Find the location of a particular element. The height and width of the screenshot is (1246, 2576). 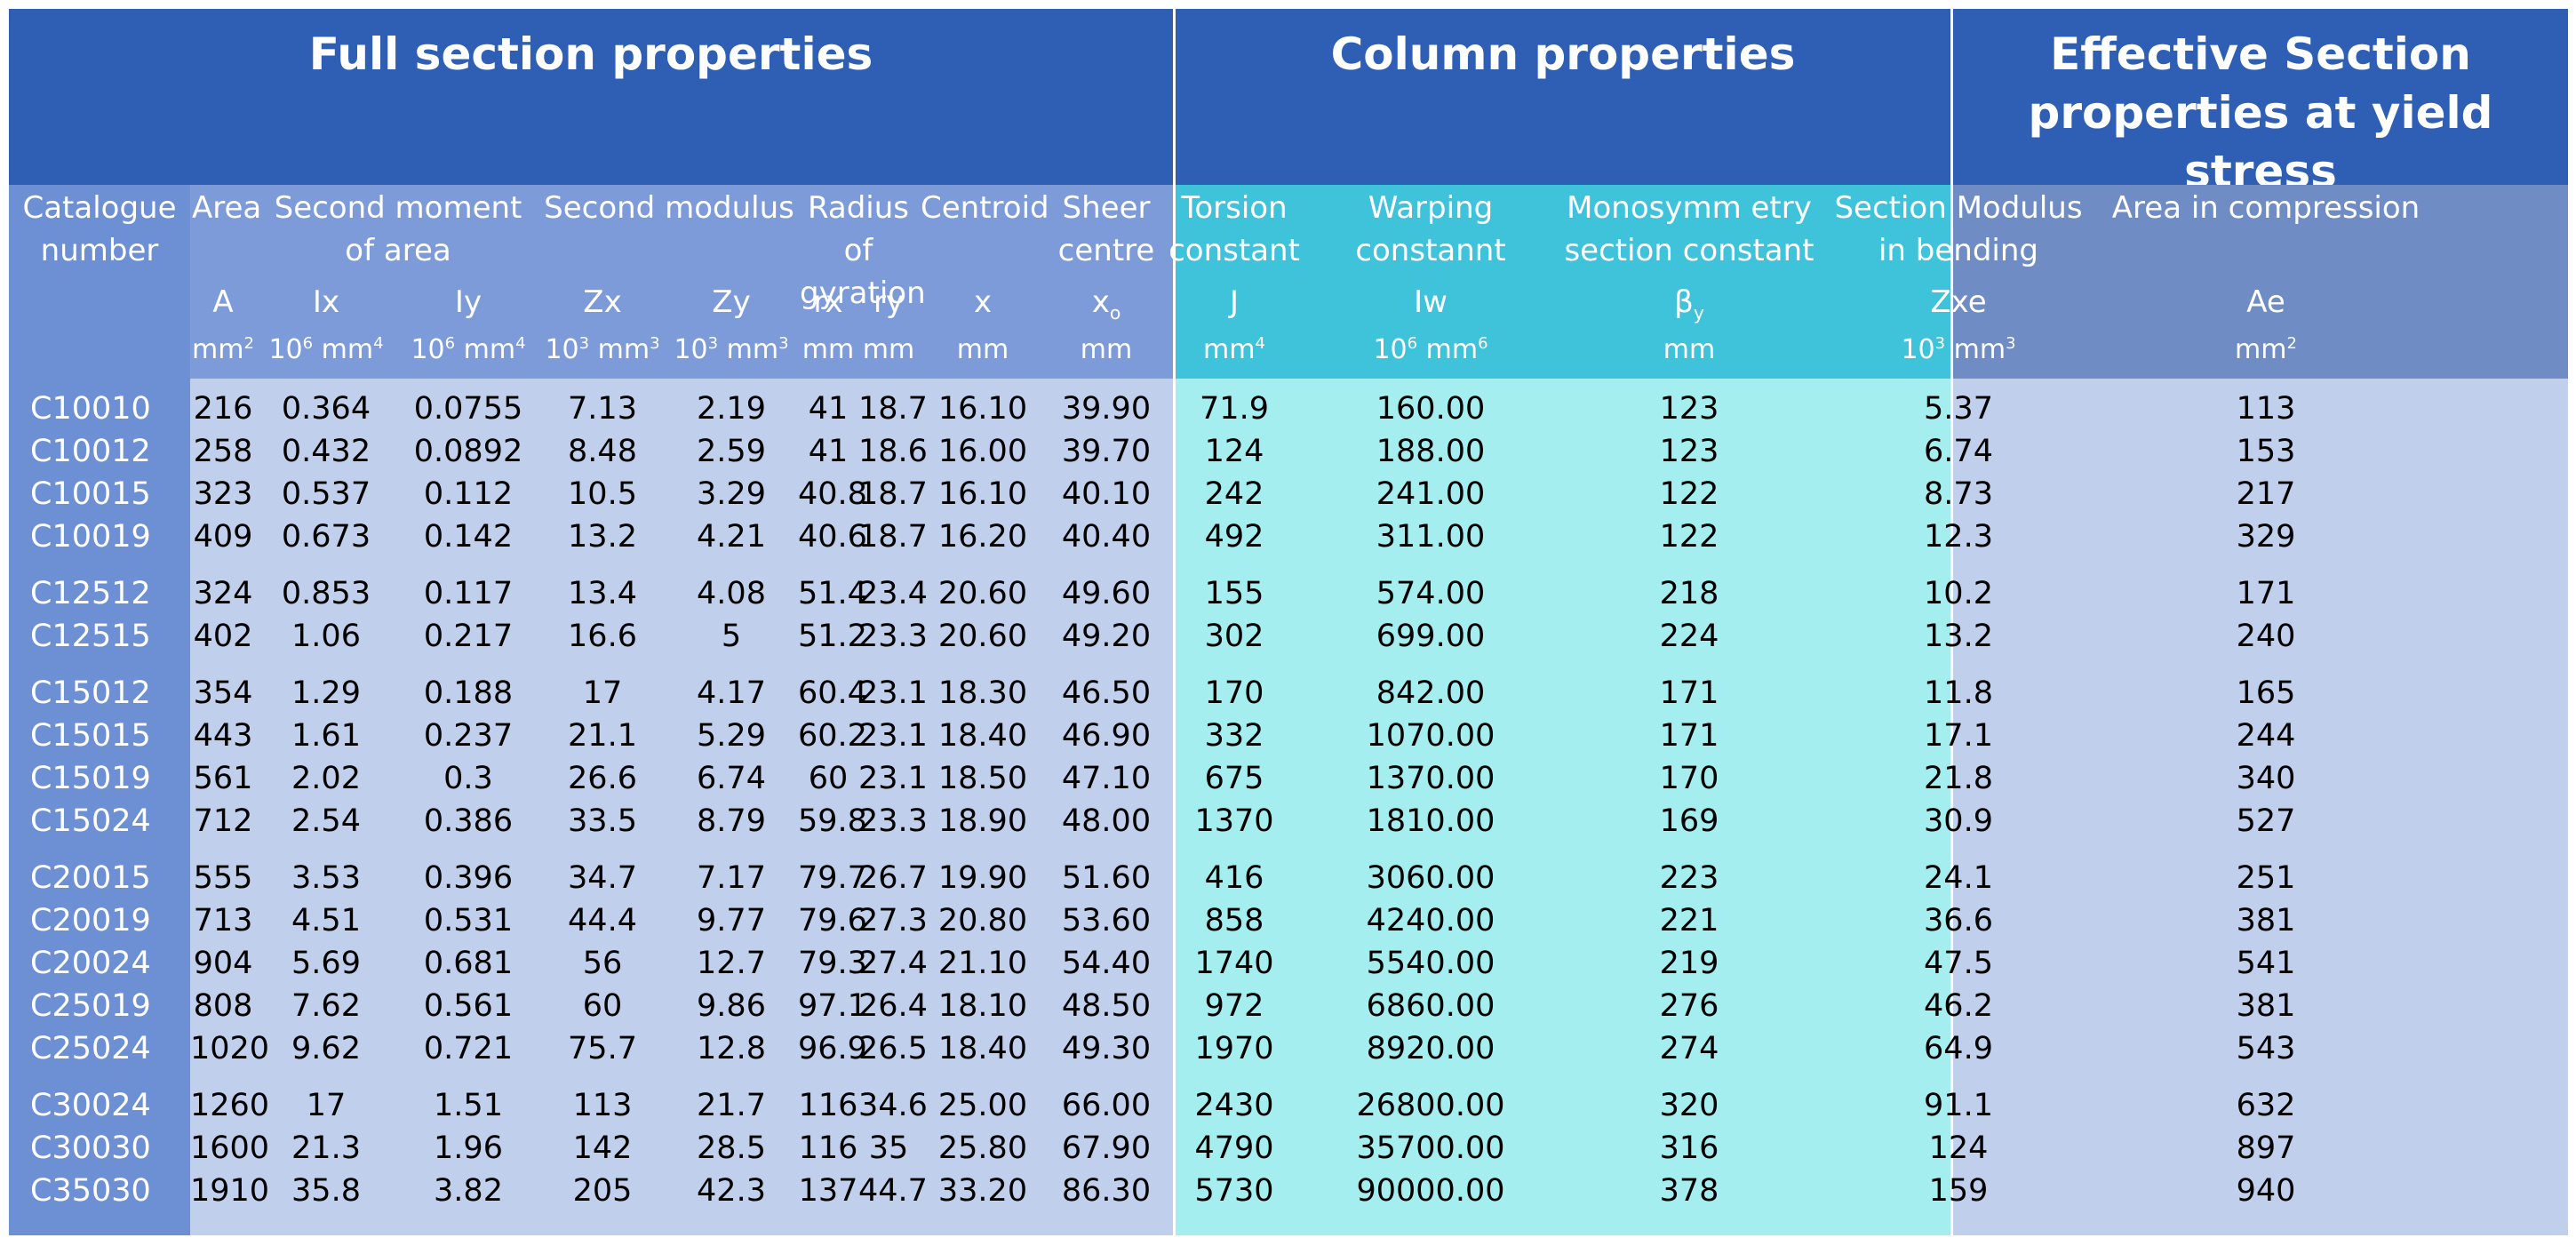

table-cell: 0.112 is located at coordinates (469, 494).